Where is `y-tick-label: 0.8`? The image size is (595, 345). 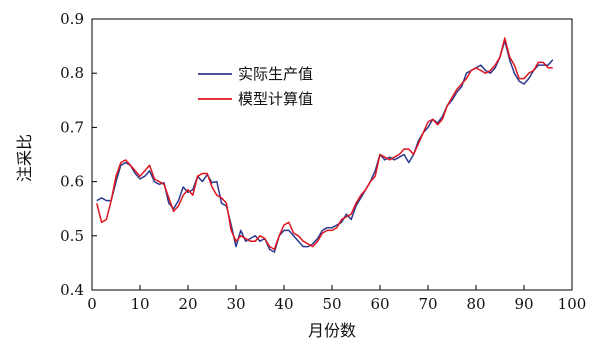 y-tick-label: 0.8 is located at coordinates (72, 73).